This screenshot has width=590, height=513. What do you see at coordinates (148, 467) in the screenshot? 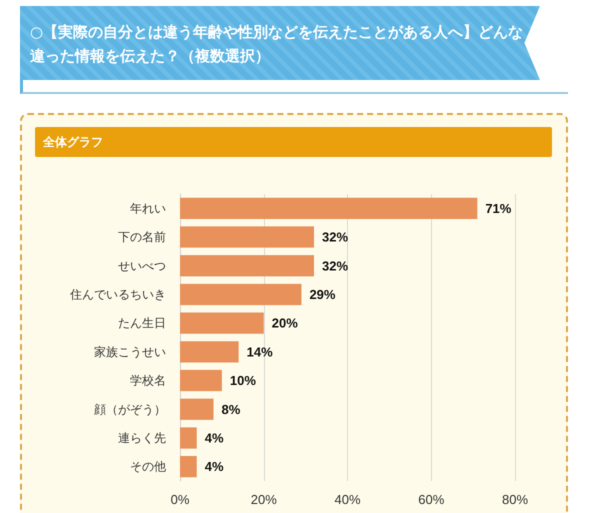
I see `y-tick-label: その他` at bounding box center [148, 467].